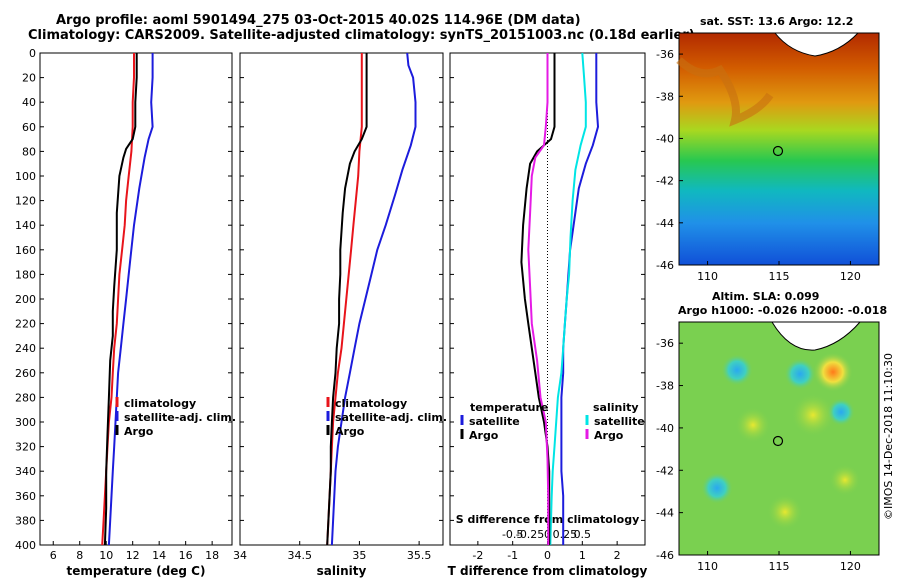 This screenshot has width=900, height=580. I want to click on y-tick-label: 180, so click(25, 274).